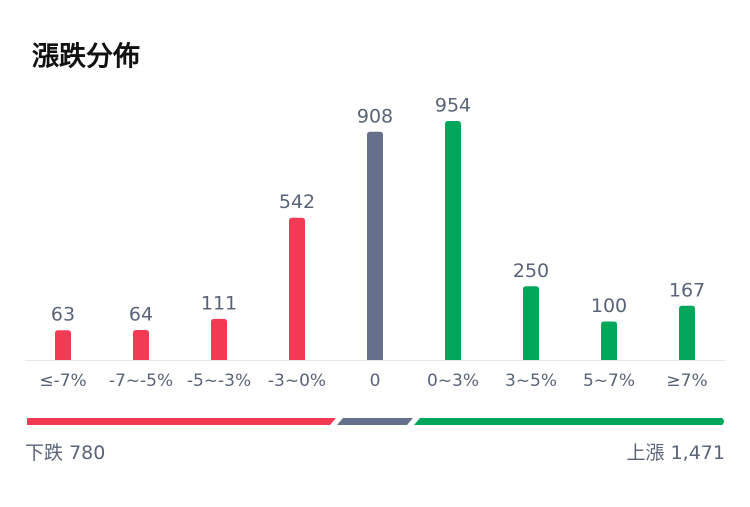  What do you see at coordinates (453, 106) in the screenshot?
I see `value-label: 954` at bounding box center [453, 106].